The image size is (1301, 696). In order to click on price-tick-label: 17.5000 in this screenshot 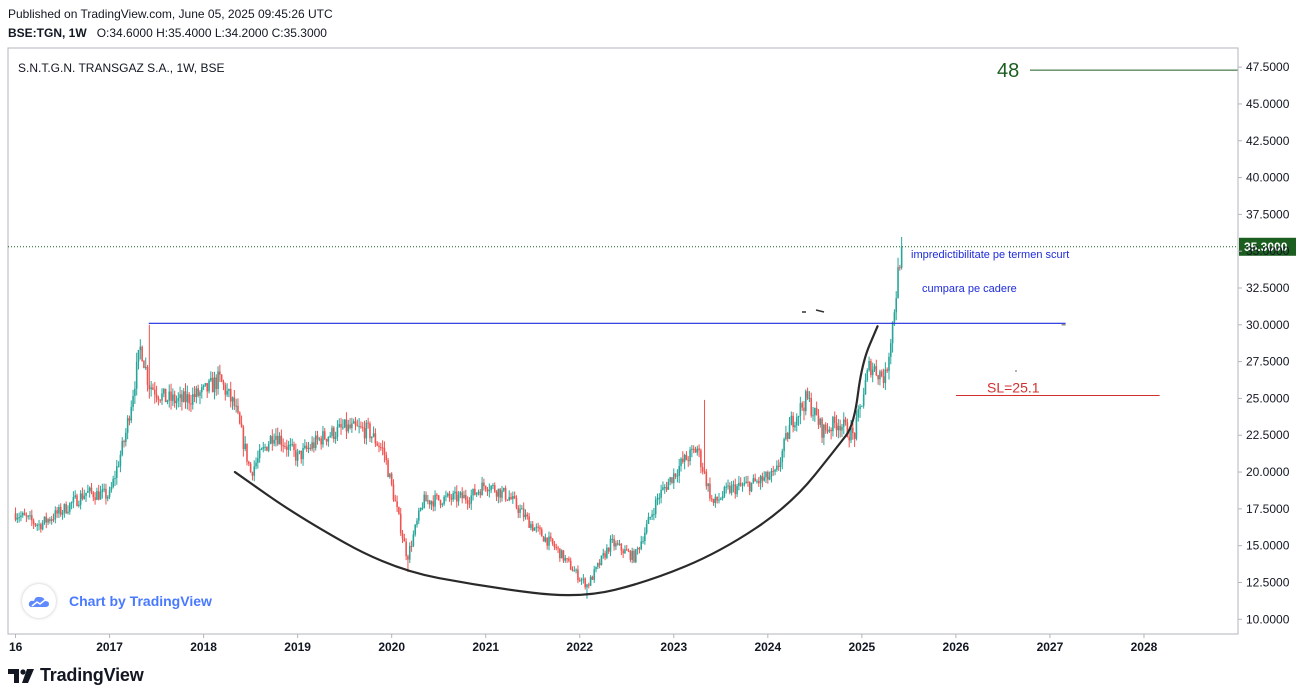, I will do `click(1268, 509)`.